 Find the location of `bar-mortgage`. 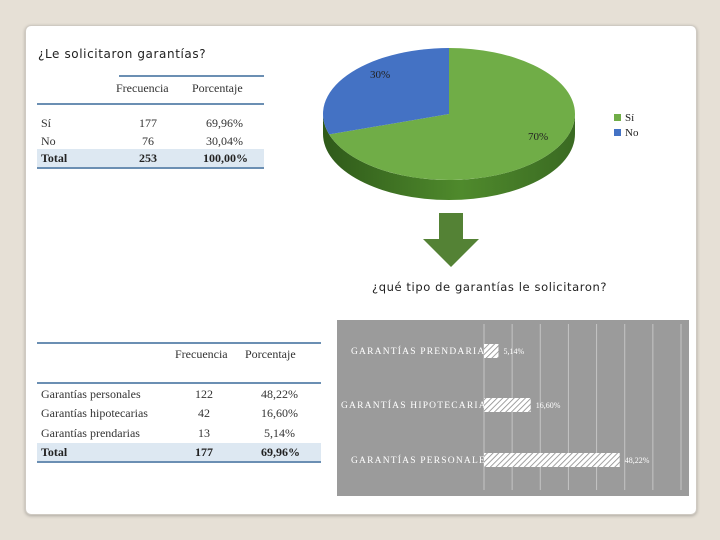

bar-mortgage is located at coordinates (507, 405).